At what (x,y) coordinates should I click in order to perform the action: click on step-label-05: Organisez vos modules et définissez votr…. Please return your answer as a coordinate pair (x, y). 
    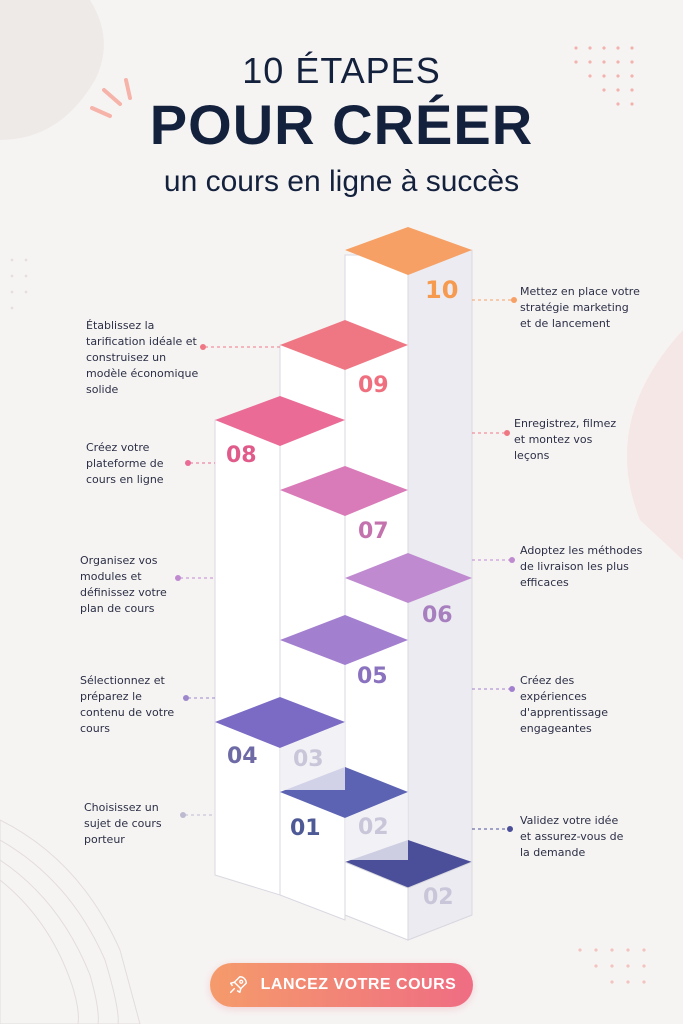
    Looking at the image, I should click on (123, 584).